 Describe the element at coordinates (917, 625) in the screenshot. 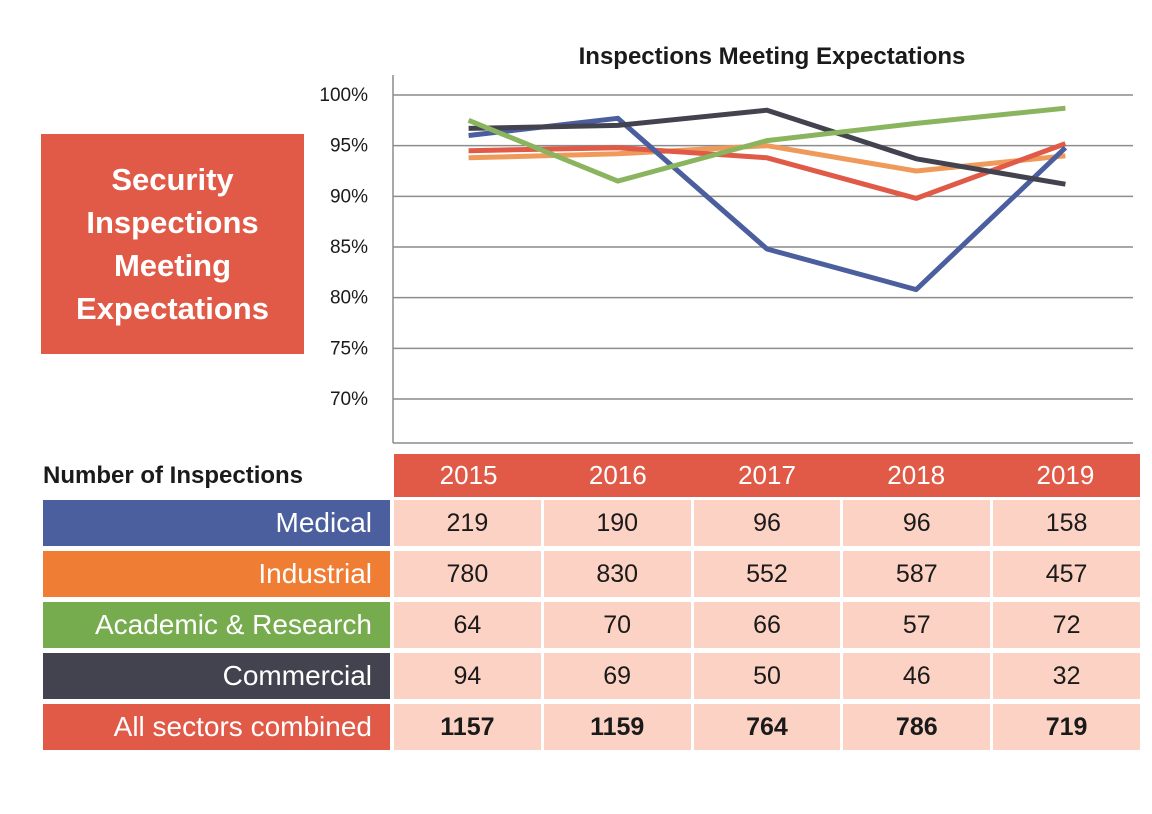

I see `table-cell: 57` at that location.